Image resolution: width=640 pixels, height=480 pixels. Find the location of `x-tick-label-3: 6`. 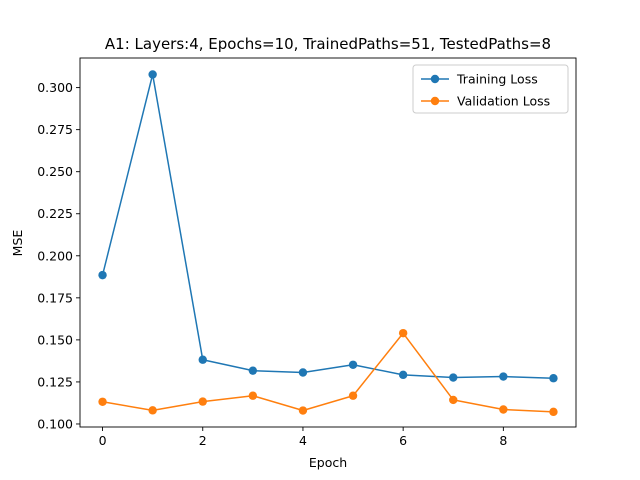

x-tick-label-3: 6 is located at coordinates (403, 440).